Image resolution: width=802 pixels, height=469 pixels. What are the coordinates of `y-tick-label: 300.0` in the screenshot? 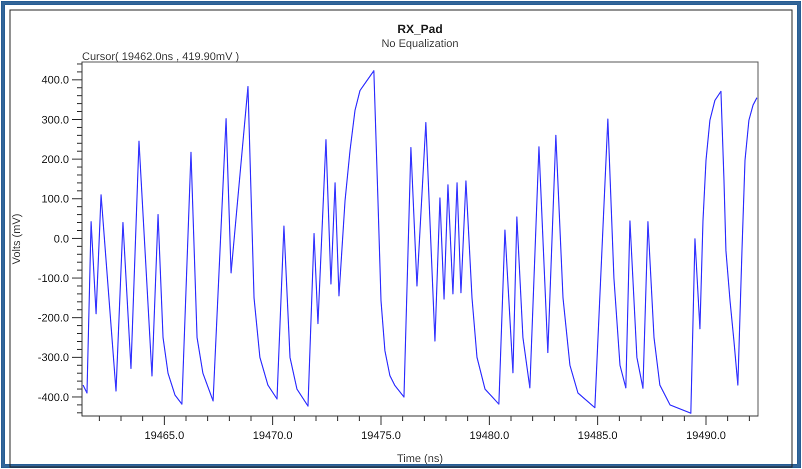 It's located at (55, 120).